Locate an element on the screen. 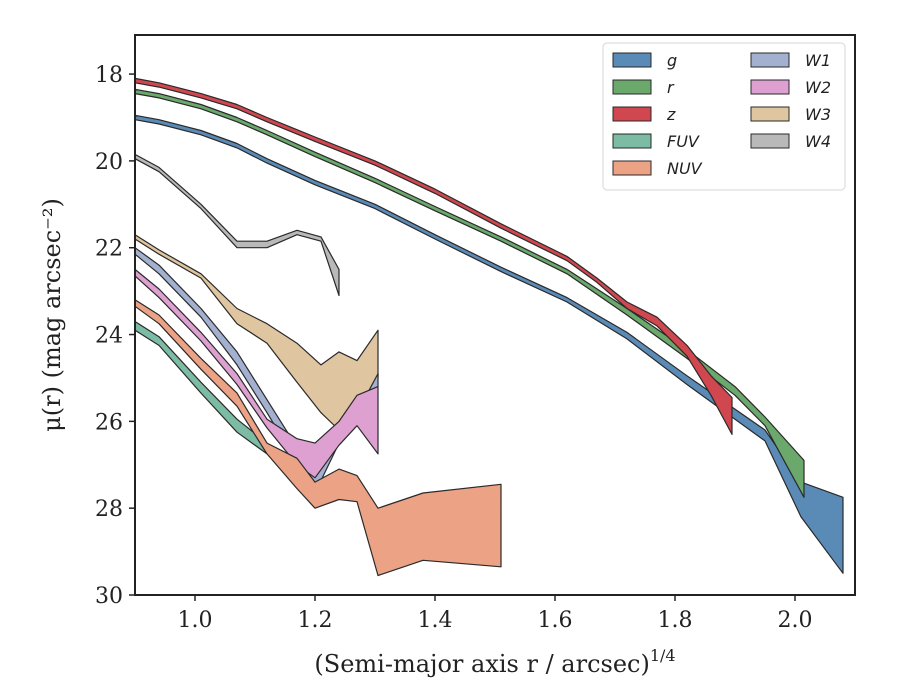 The width and height of the screenshot is (900, 700). x-tick-label: 1.2 is located at coordinates (315, 620).